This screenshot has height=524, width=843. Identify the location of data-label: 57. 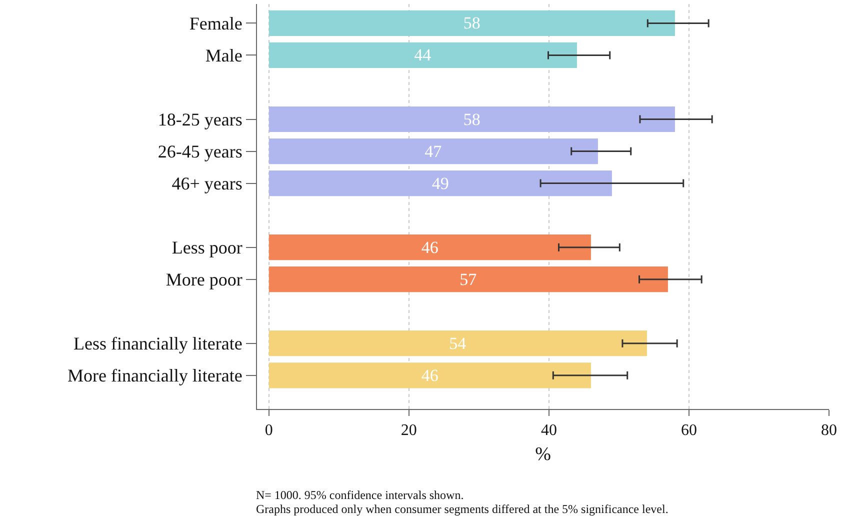
(469, 279).